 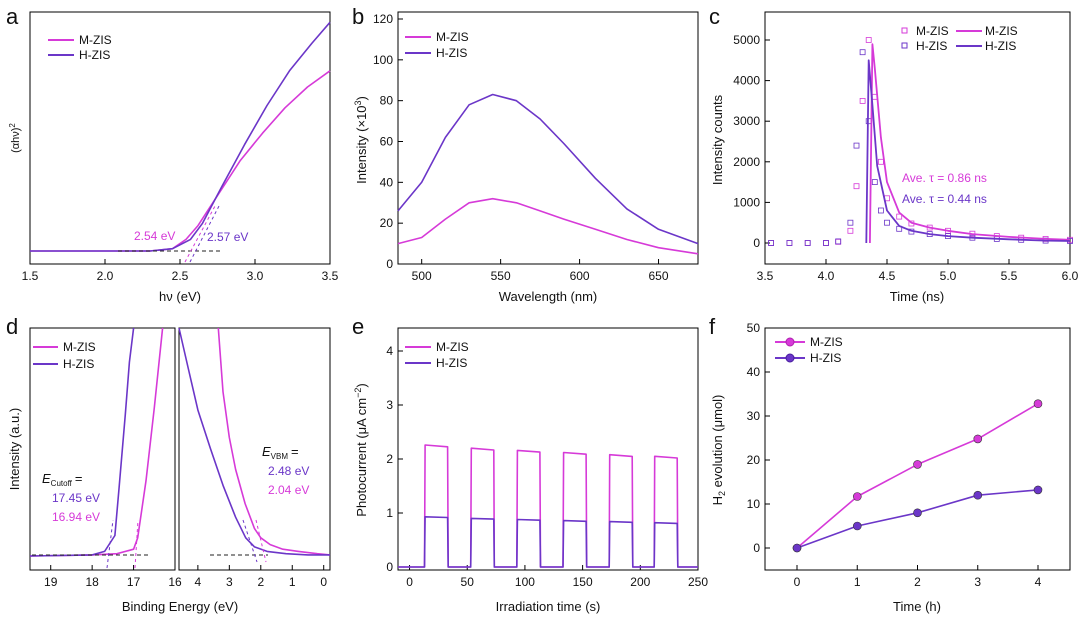 What do you see at coordinates (394, 459) in the screenshot?
I see `panel-e-yticks: 0 1 2 3 4` at bounding box center [394, 459].